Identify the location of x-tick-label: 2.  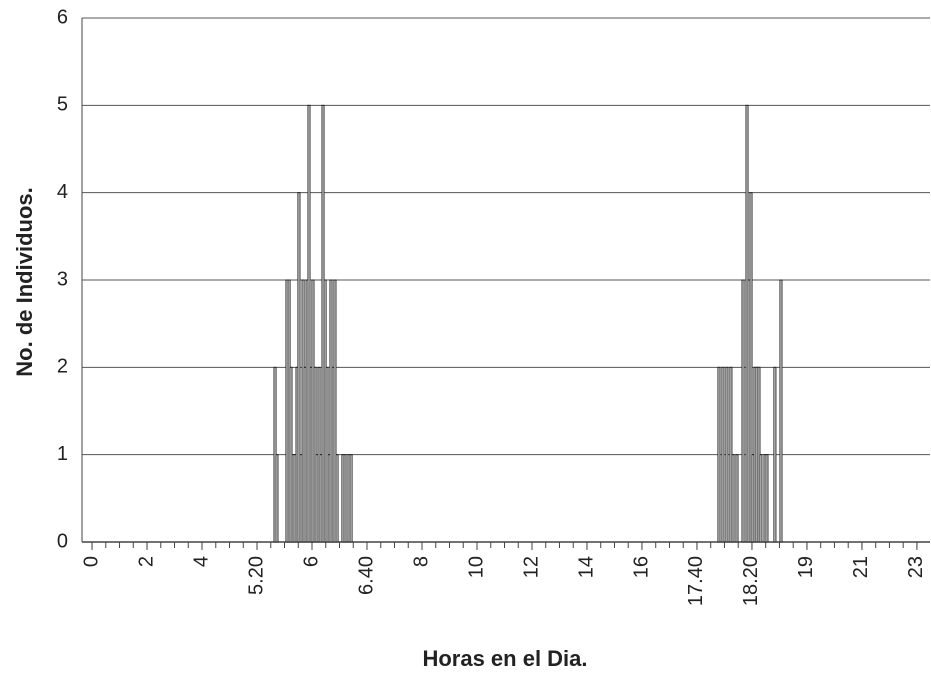
(146, 561).